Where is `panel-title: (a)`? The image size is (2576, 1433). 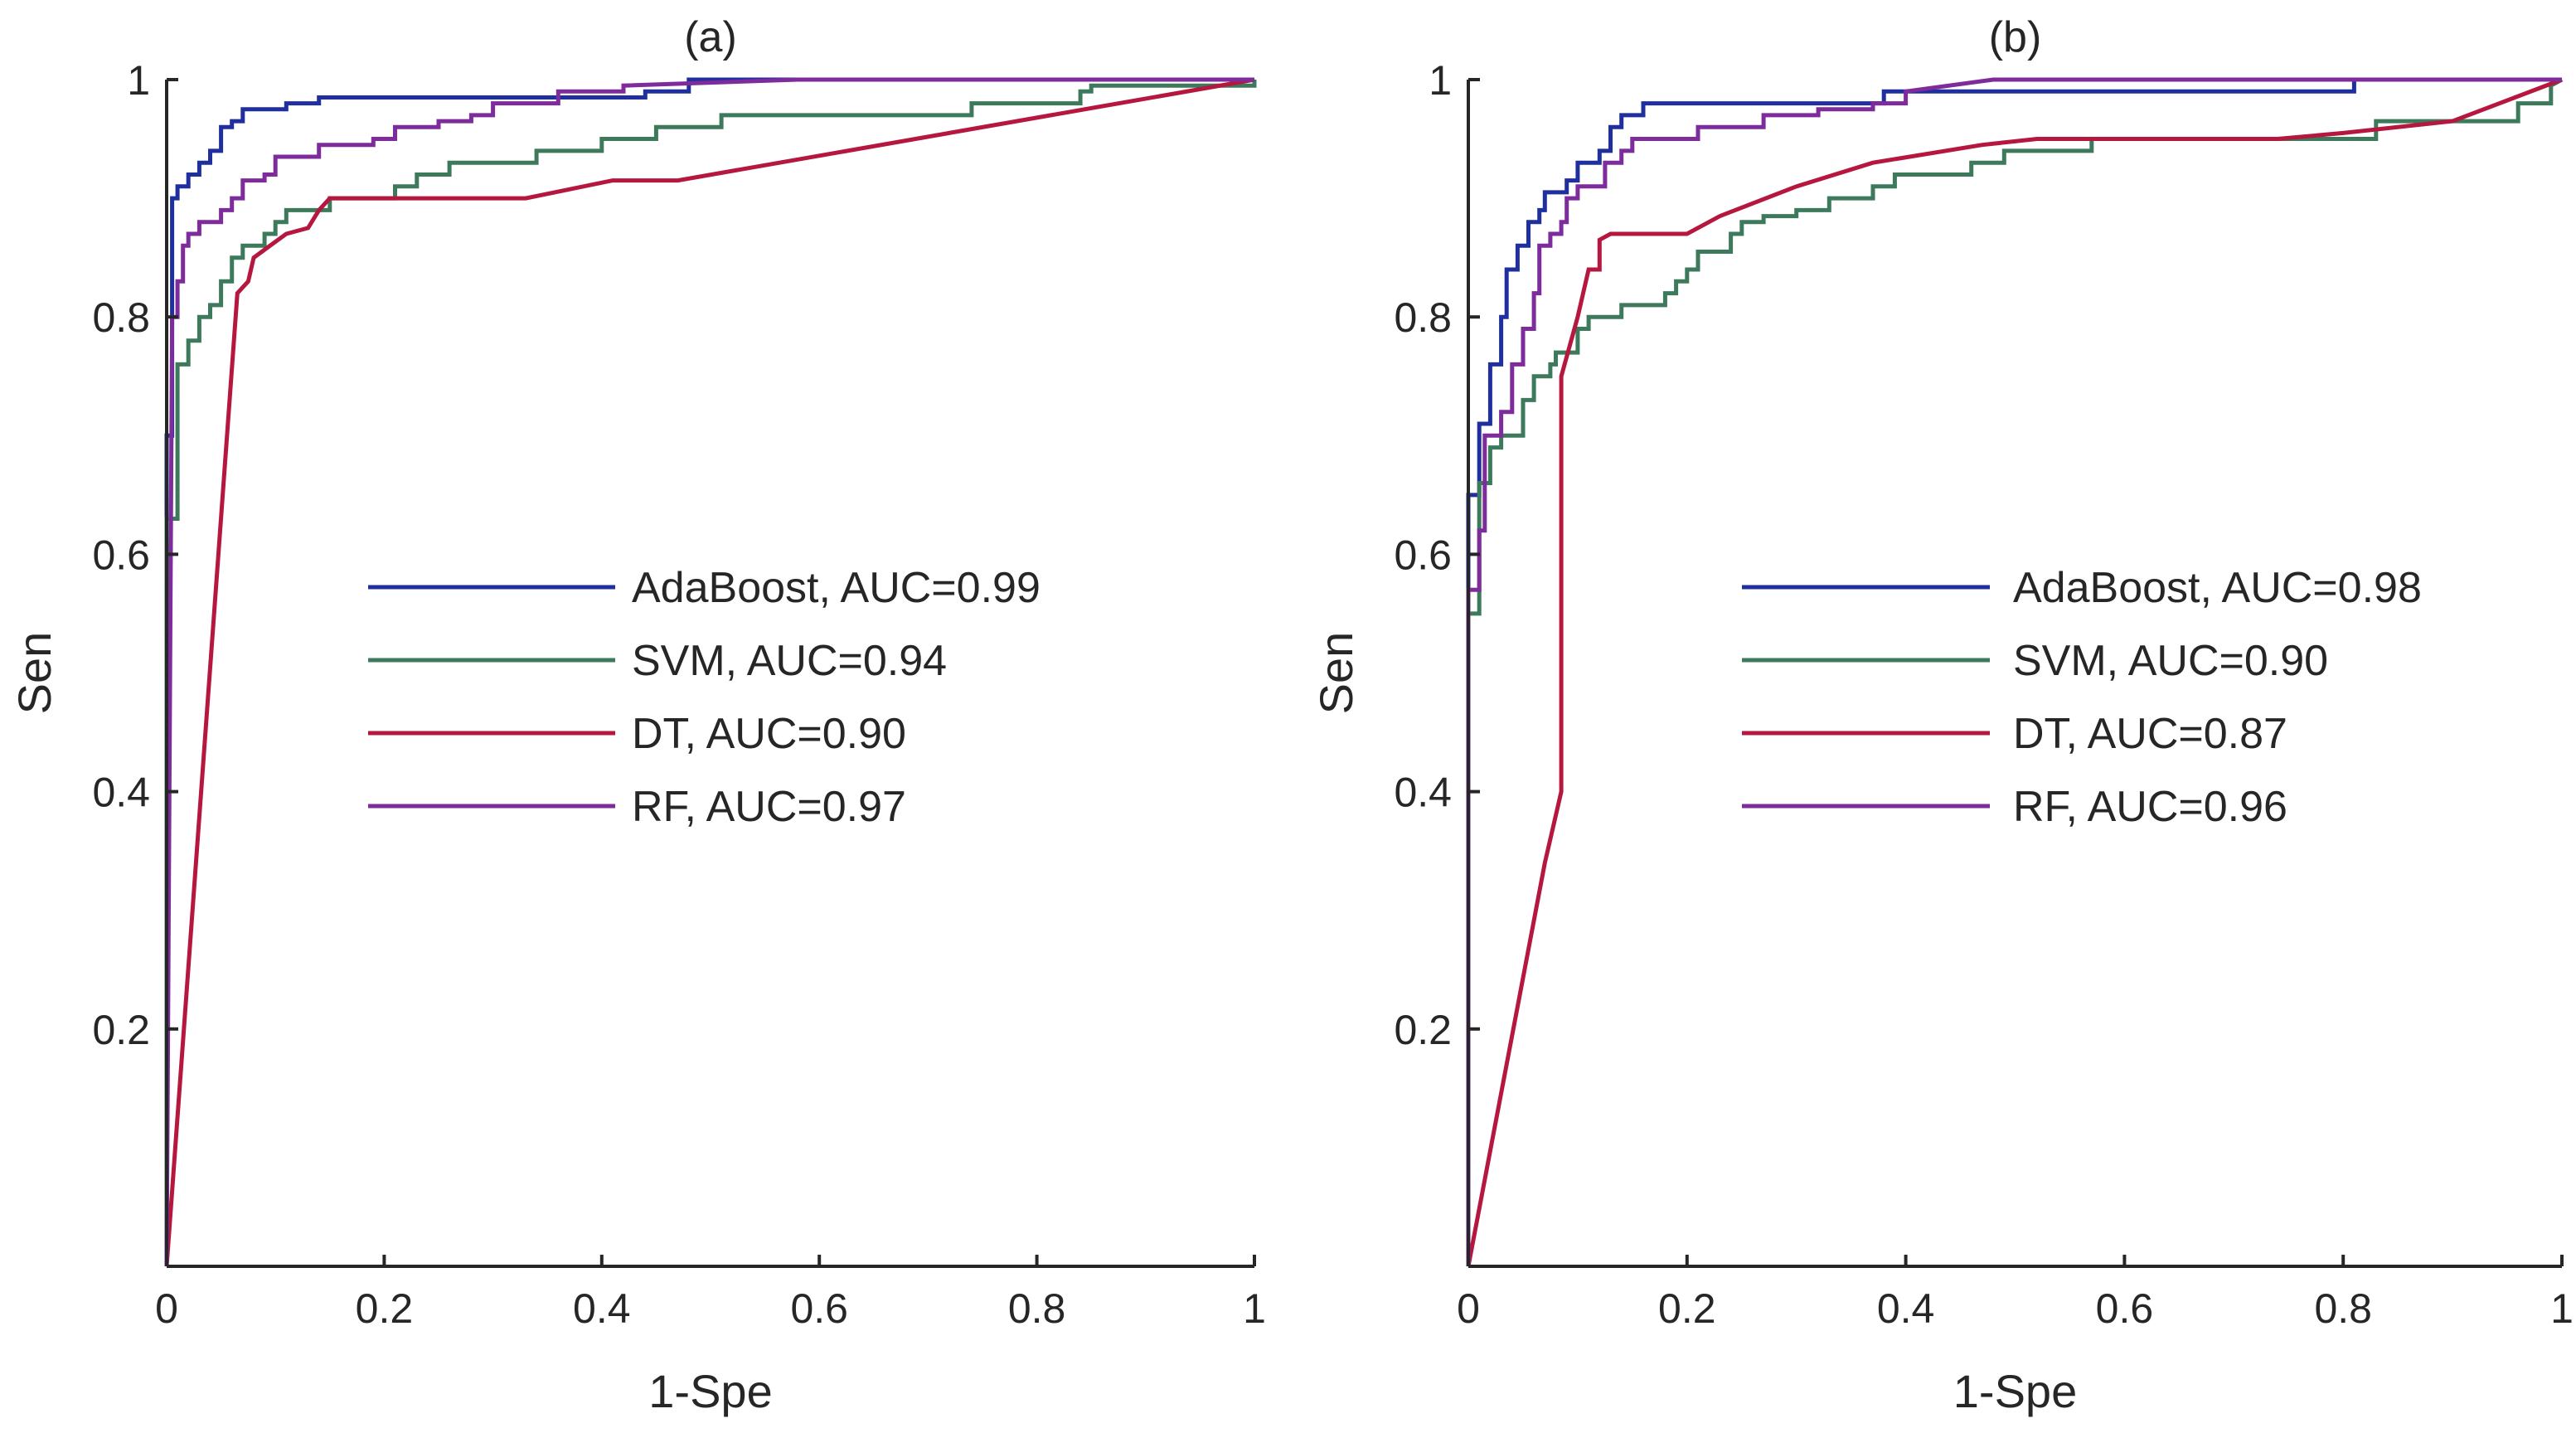
panel-title: (a) is located at coordinates (710, 37).